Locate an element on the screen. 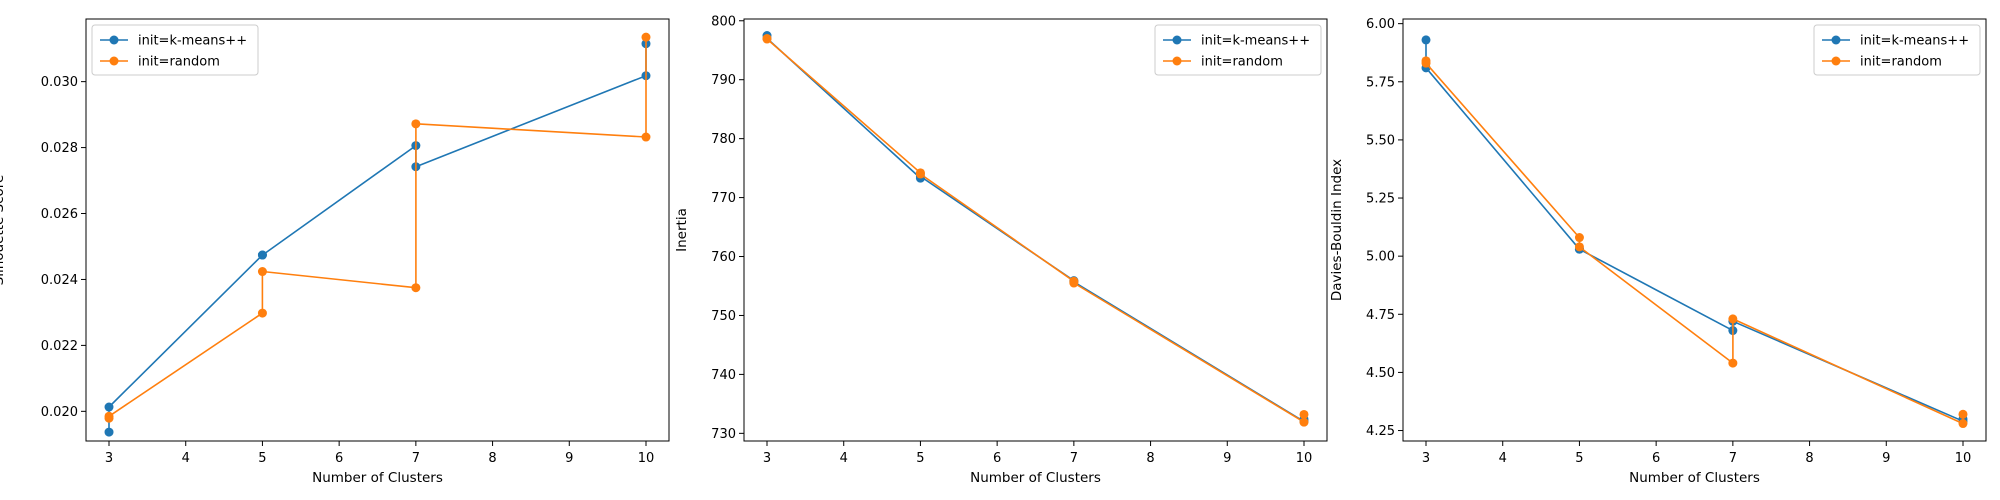 The image size is (2000, 500). y-tick-label: 0.028 is located at coordinates (59, 148).